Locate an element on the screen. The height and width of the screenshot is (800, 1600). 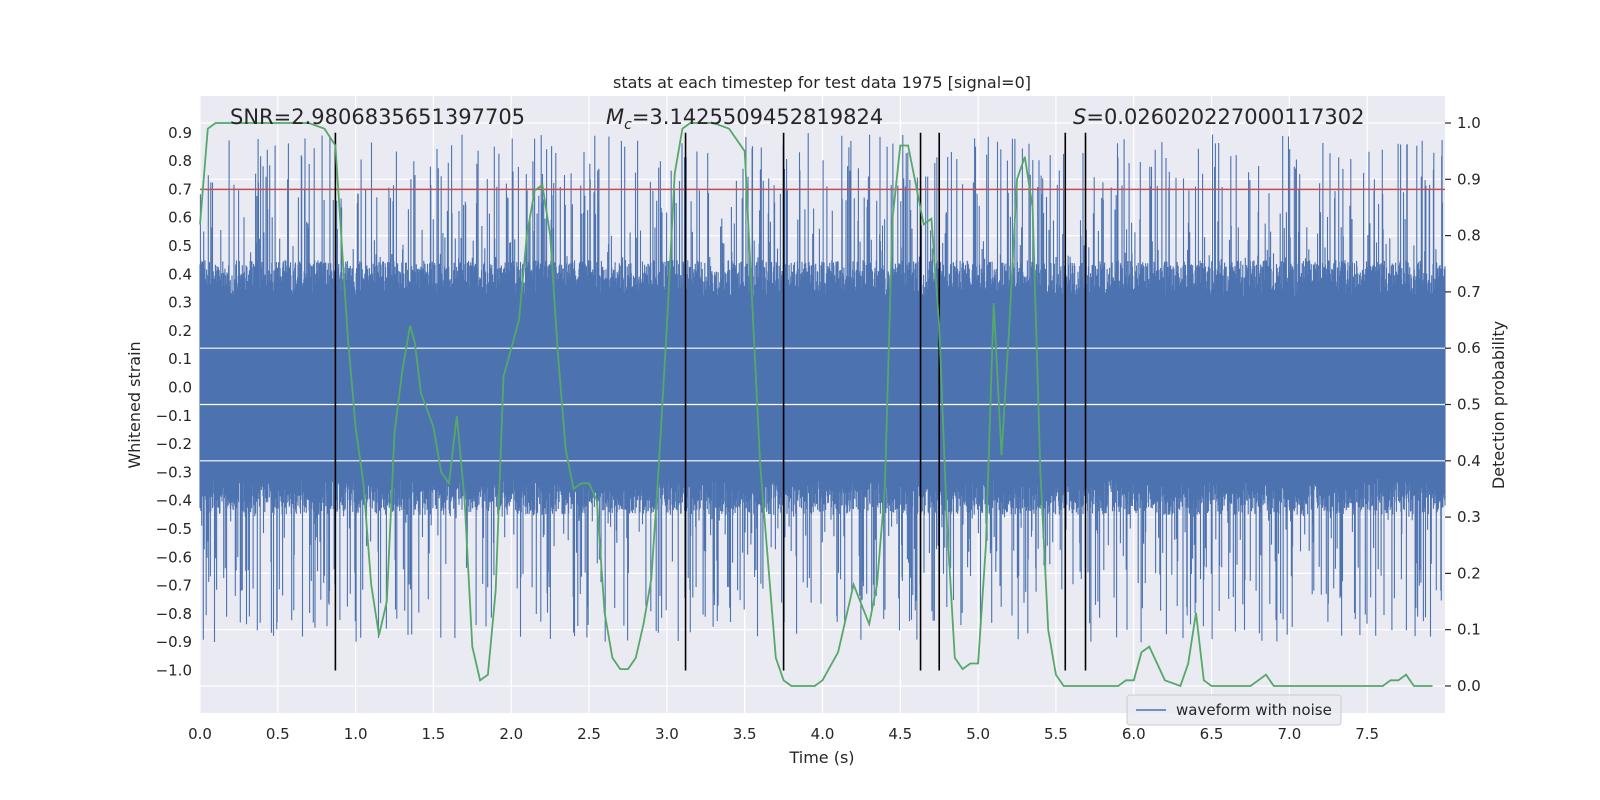
s-symbol: S is located at coordinates (1079, 117).